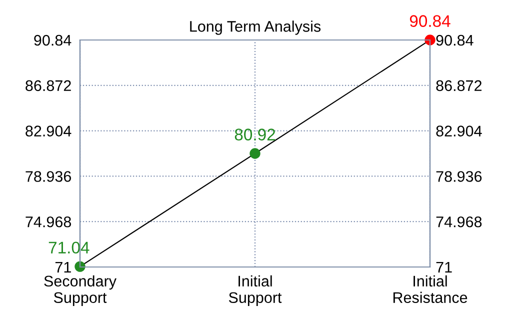 This screenshot has height=330, width=510. Describe the element at coordinates (255, 27) in the screenshot. I see `chart-title: Long Term Analysis` at that location.